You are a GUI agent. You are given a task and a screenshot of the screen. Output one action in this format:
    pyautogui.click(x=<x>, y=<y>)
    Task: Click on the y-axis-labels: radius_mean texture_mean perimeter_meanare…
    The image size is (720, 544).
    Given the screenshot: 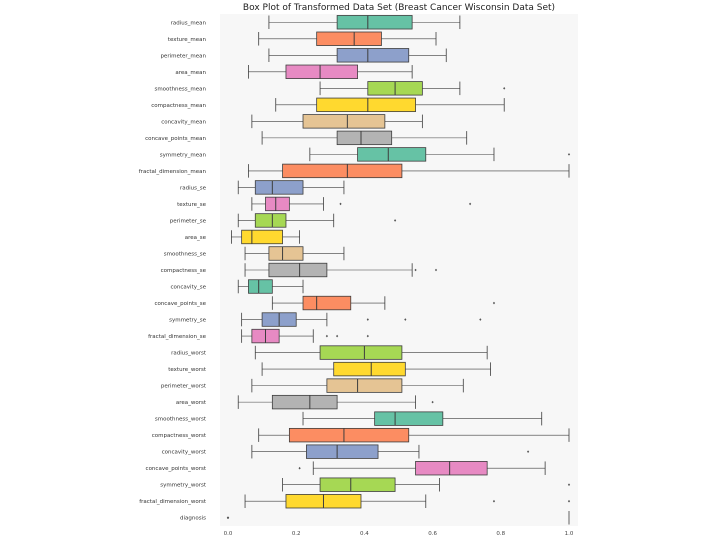 What is the action you would take?
    pyautogui.click(x=173, y=270)
    